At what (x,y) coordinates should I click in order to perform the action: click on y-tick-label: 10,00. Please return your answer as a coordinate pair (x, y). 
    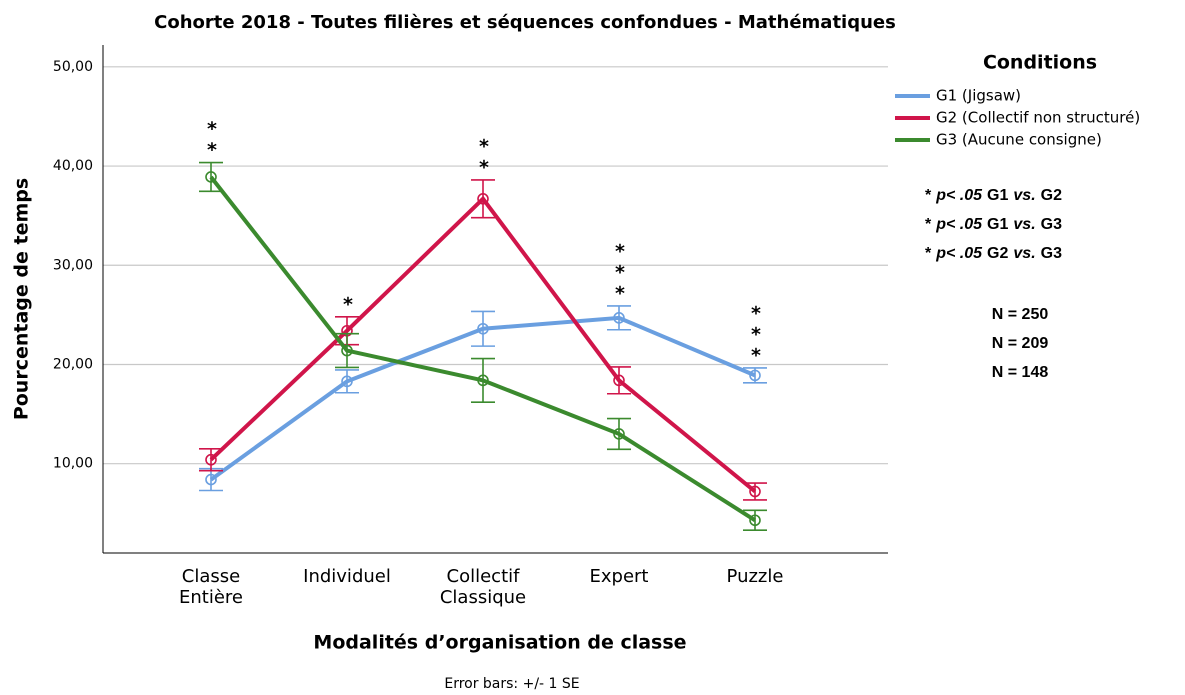
    Looking at the image, I should click on (73, 464).